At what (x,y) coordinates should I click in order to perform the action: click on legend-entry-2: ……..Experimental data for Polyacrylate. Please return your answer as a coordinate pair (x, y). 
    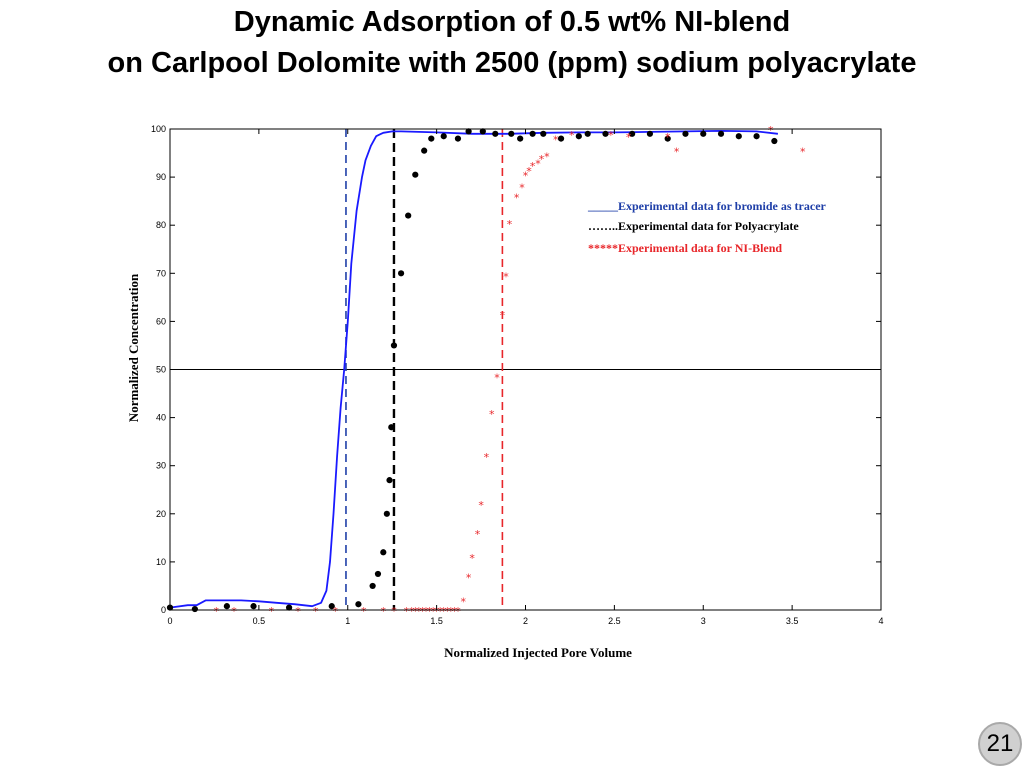
    Looking at the image, I should click on (693, 226).